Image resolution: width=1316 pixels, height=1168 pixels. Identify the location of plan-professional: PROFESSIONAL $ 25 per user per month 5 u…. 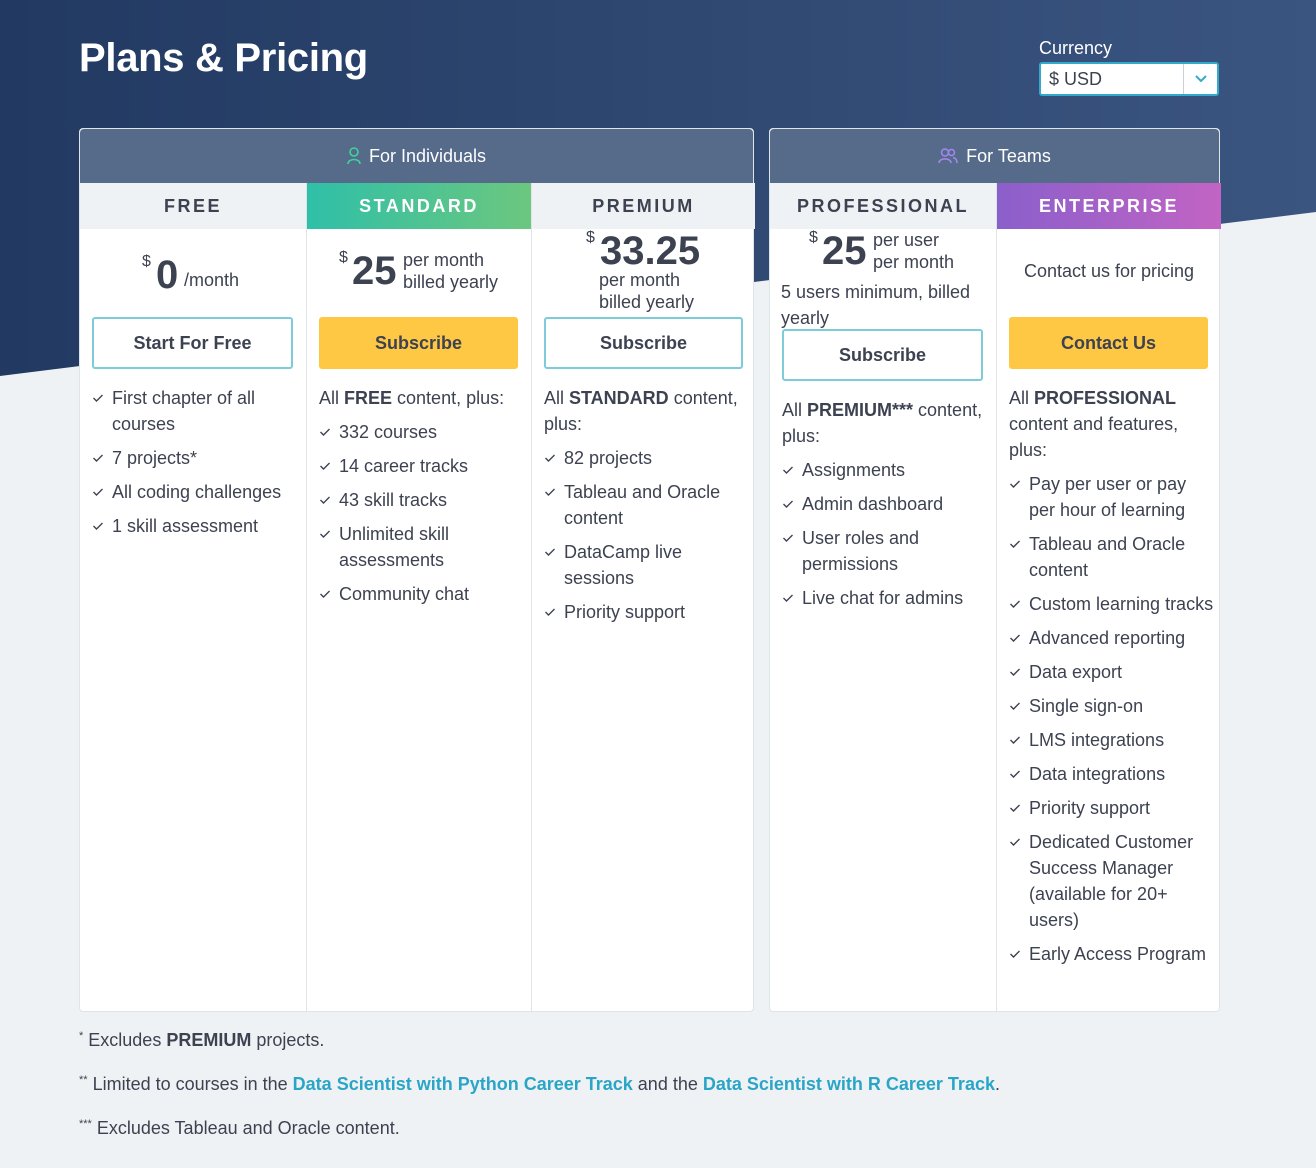
(883, 597).